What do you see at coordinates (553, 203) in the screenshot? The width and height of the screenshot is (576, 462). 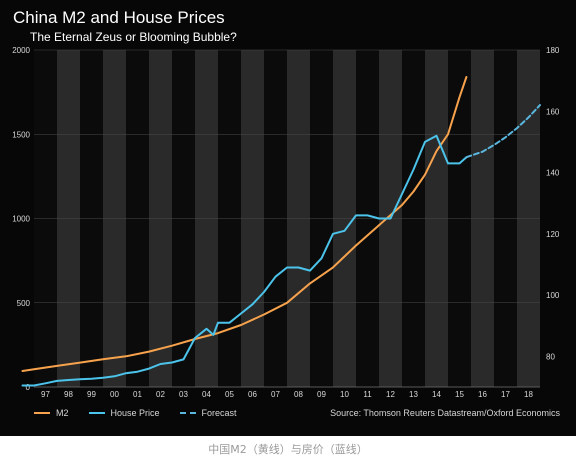 I see `y-axis-right: 80 100 120 140 160 180` at bounding box center [553, 203].